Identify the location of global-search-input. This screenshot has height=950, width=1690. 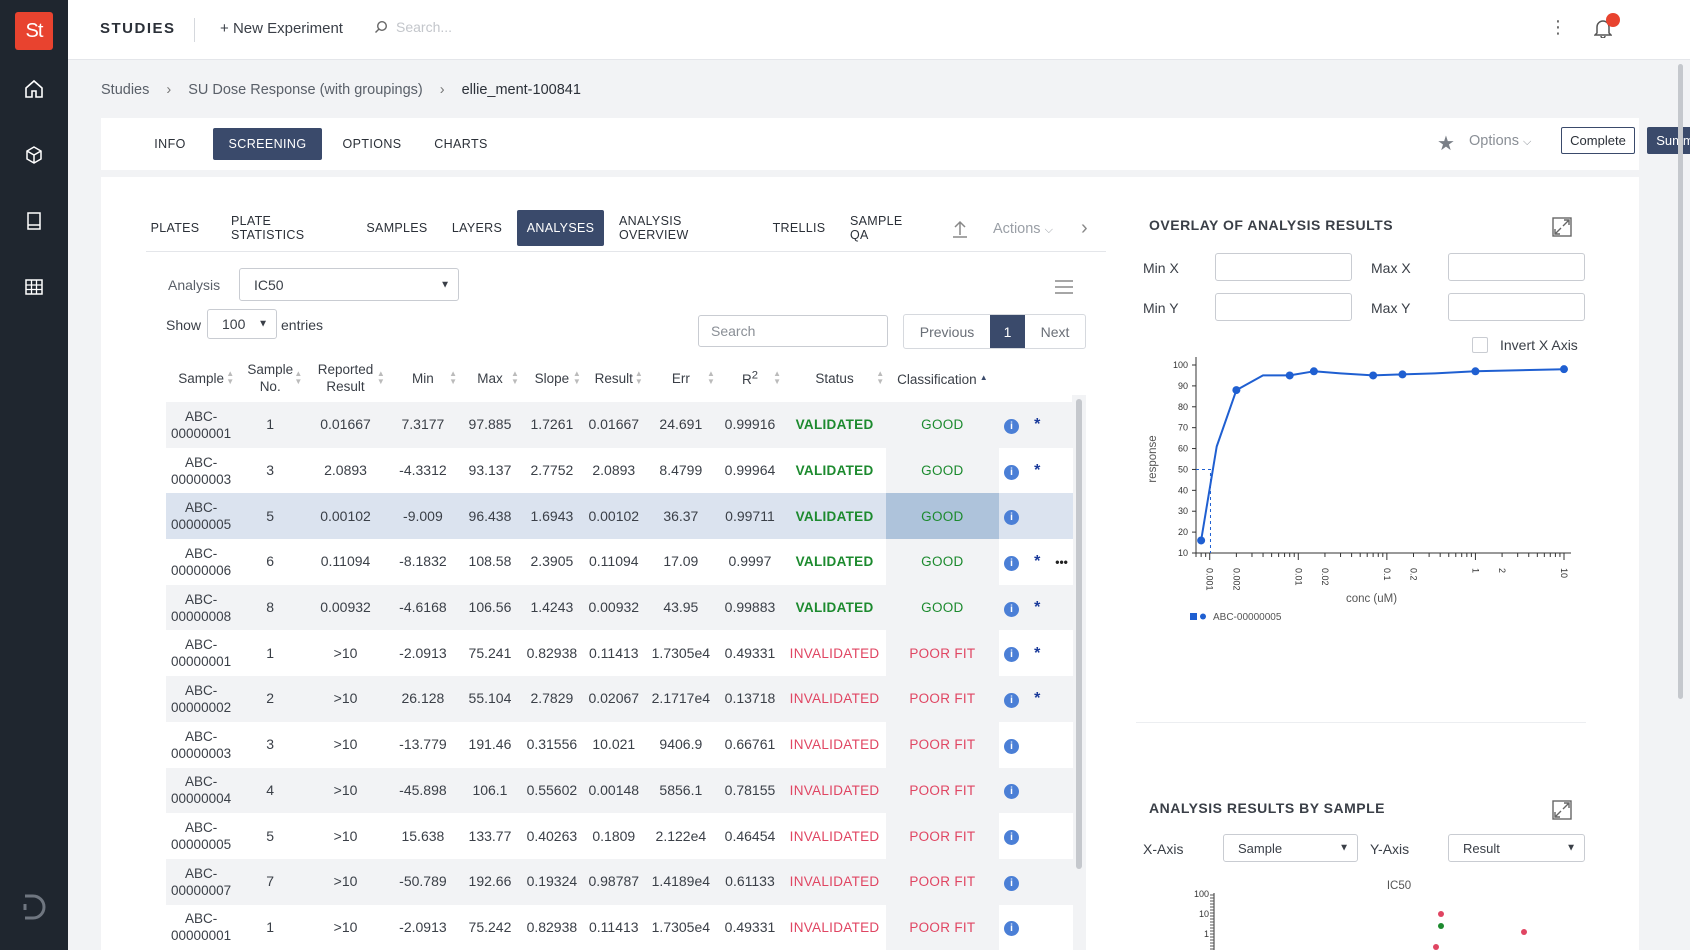
(496, 27).